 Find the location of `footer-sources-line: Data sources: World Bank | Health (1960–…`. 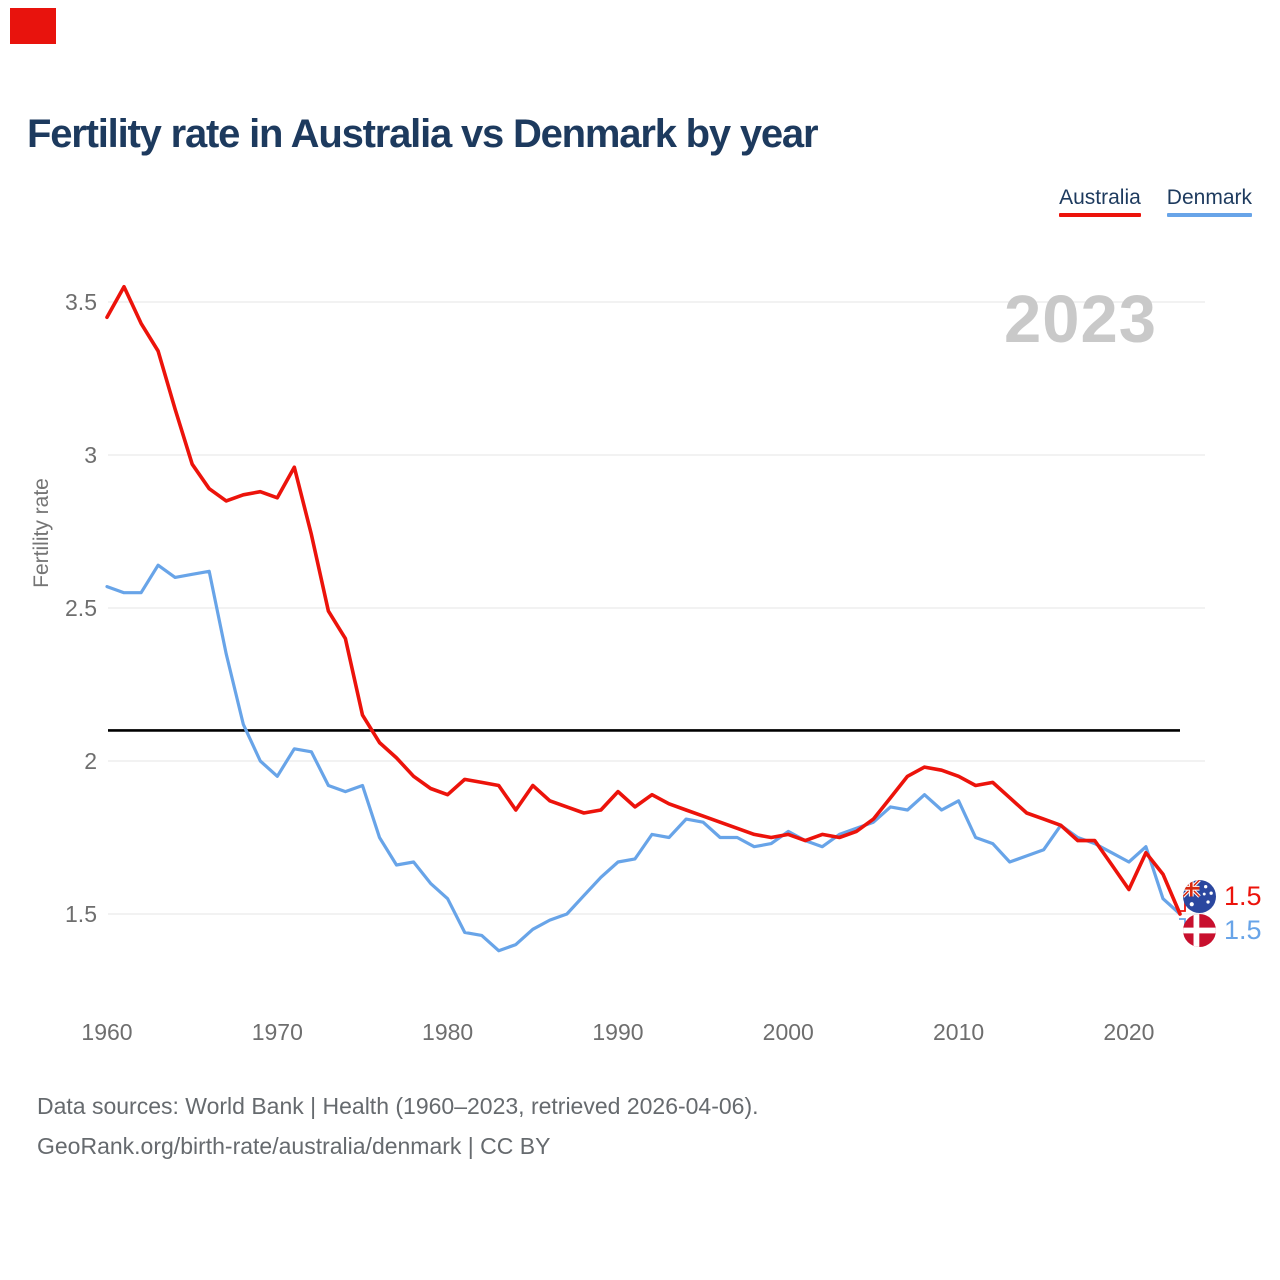

footer-sources-line: Data sources: World Bank | Health (1960–… is located at coordinates (398, 1106).